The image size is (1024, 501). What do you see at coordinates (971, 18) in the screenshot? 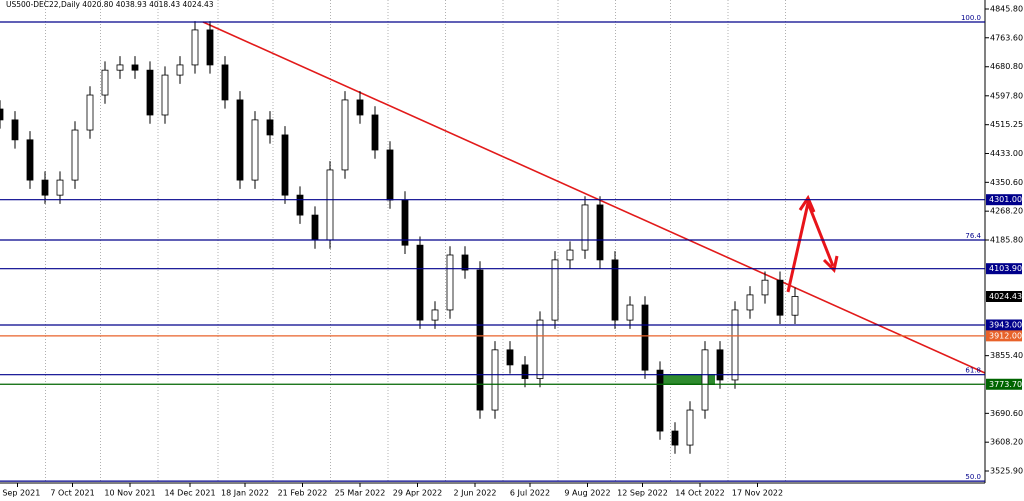
I see `fib-label: 100.0` at bounding box center [971, 18].